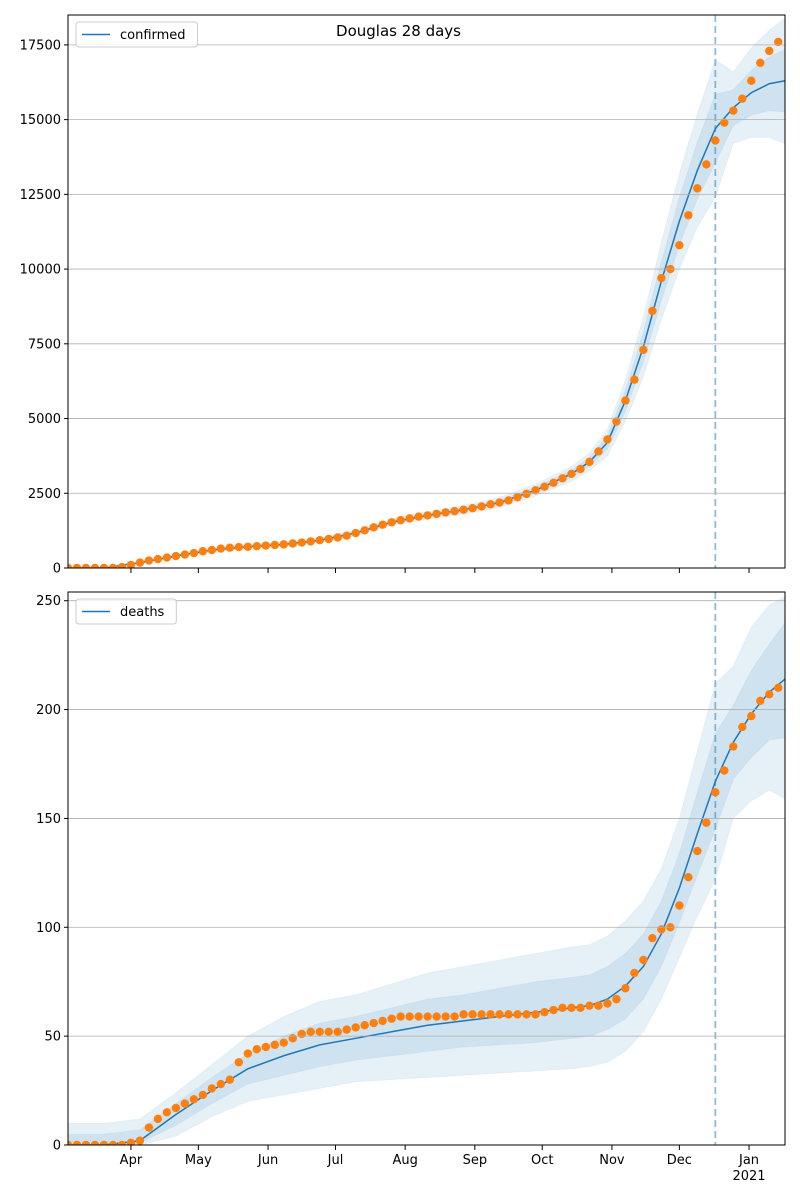 Image resolution: width=800 pixels, height=1200 pixels. Describe the element at coordinates (748, 1168) in the screenshot. I see `x-tick-label: Jan 2021` at that location.